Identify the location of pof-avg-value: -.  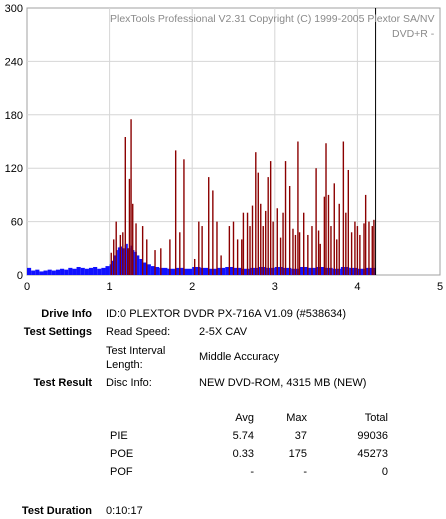
(252, 472).